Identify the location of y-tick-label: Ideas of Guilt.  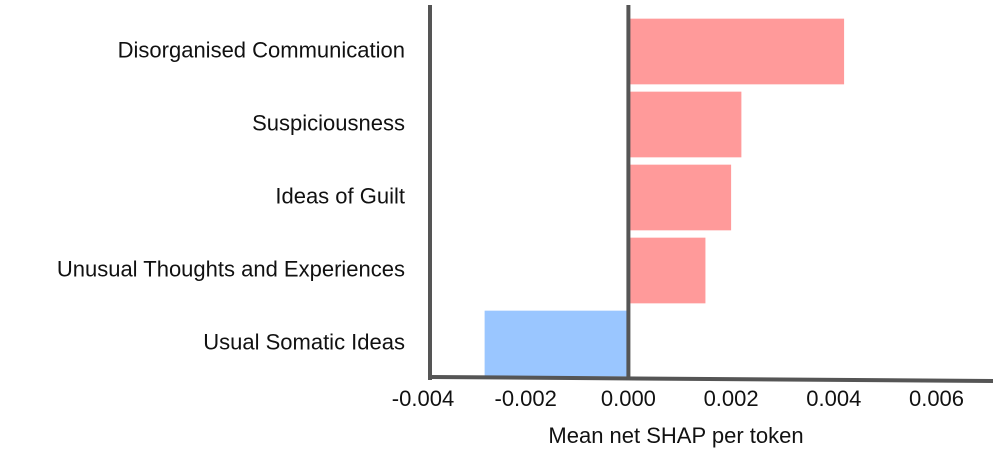
(340, 195).